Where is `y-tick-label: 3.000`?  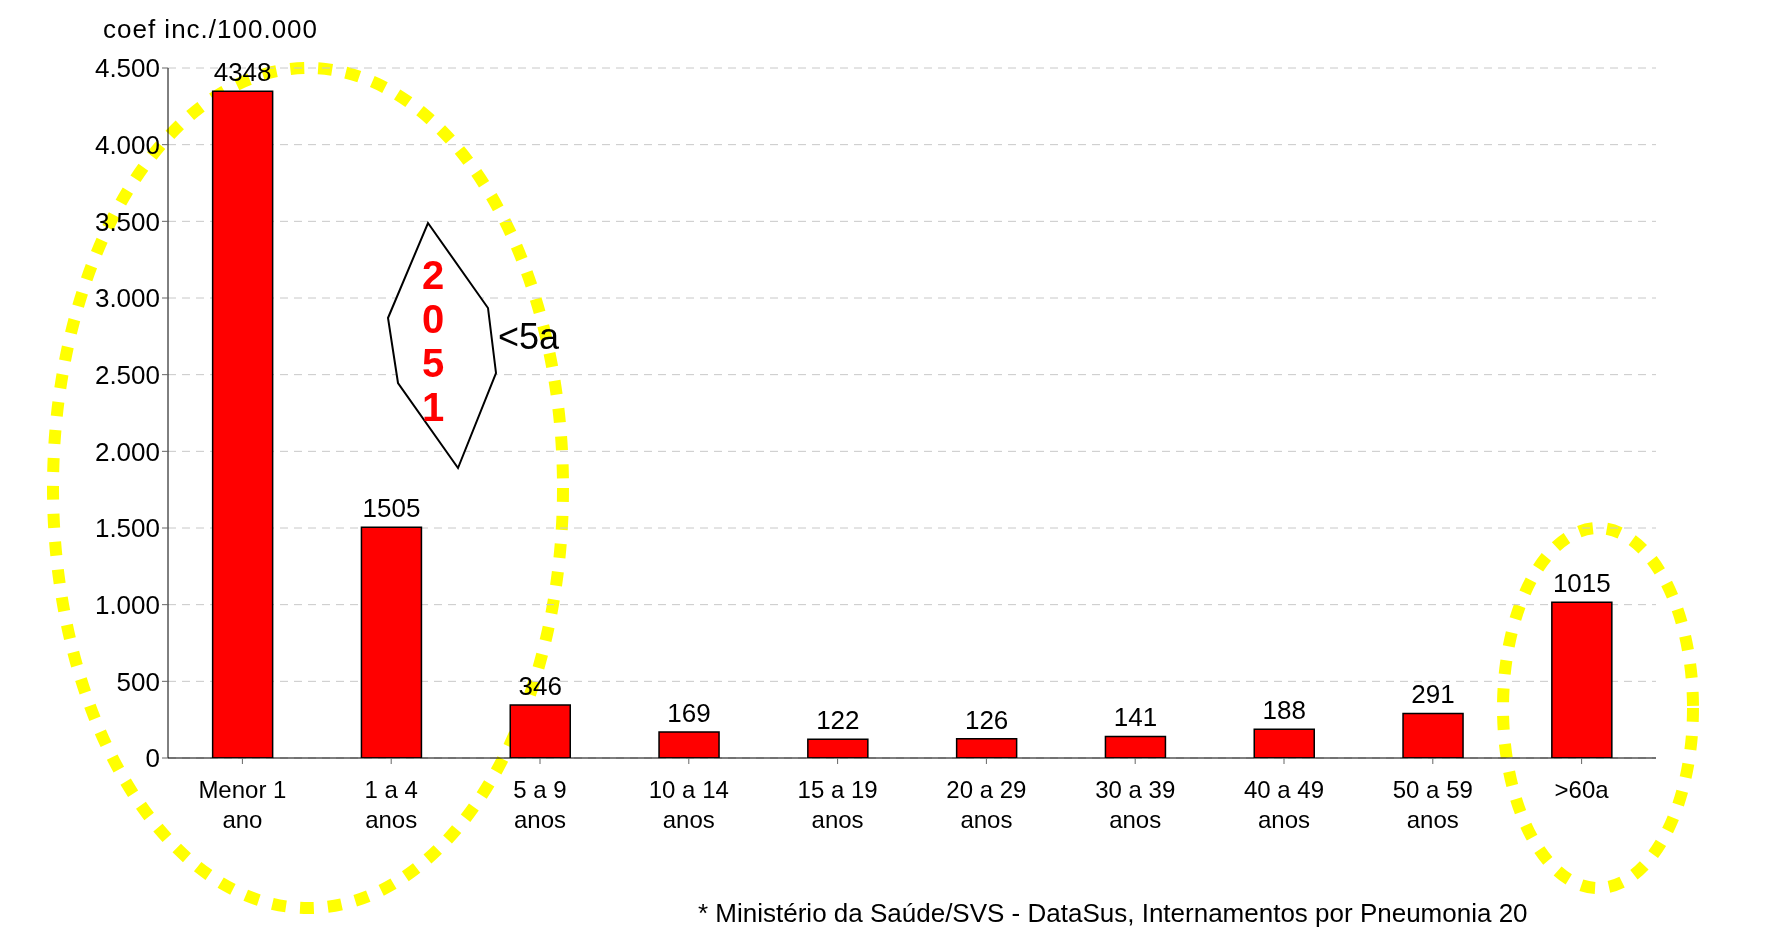 y-tick-label: 3.000 is located at coordinates (127, 298).